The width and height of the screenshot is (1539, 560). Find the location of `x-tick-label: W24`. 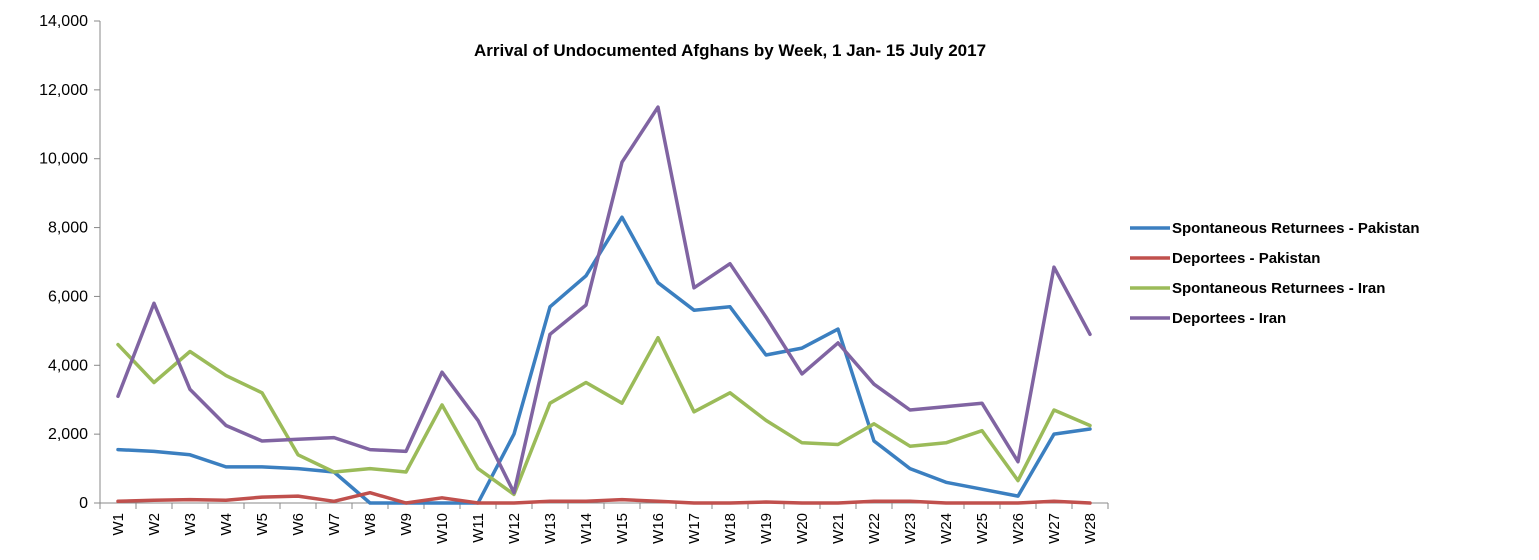

x-tick-label: W24 is located at coordinates (946, 528).